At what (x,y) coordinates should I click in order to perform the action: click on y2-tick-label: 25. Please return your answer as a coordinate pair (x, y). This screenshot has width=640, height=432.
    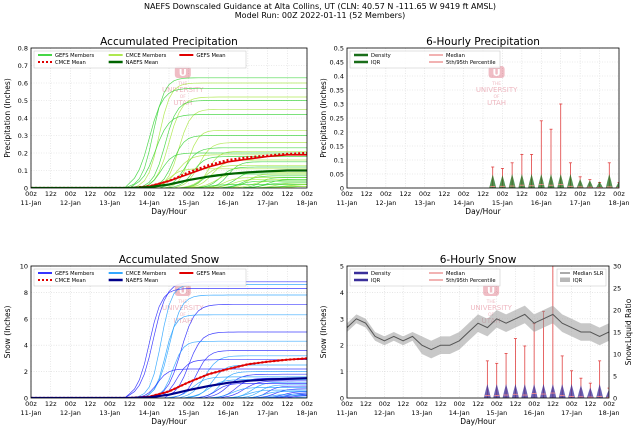
    Looking at the image, I should click on (617, 289).